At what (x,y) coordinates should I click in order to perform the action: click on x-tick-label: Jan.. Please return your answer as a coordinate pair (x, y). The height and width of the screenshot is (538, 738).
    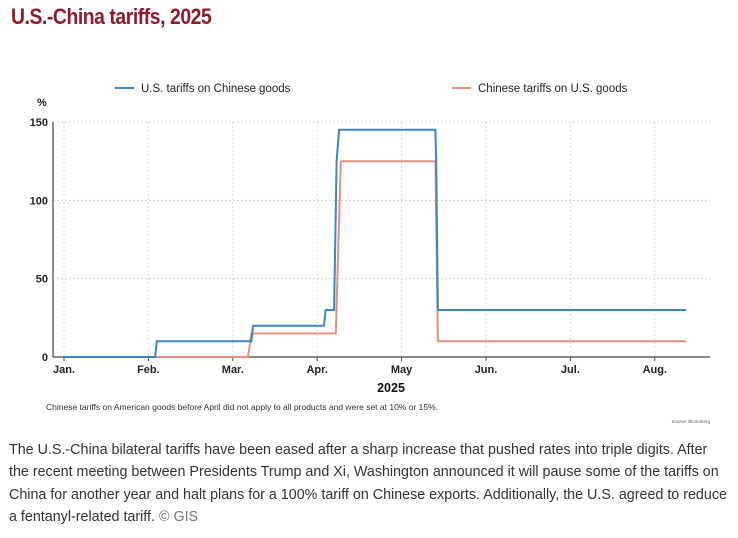
    Looking at the image, I should click on (64, 370).